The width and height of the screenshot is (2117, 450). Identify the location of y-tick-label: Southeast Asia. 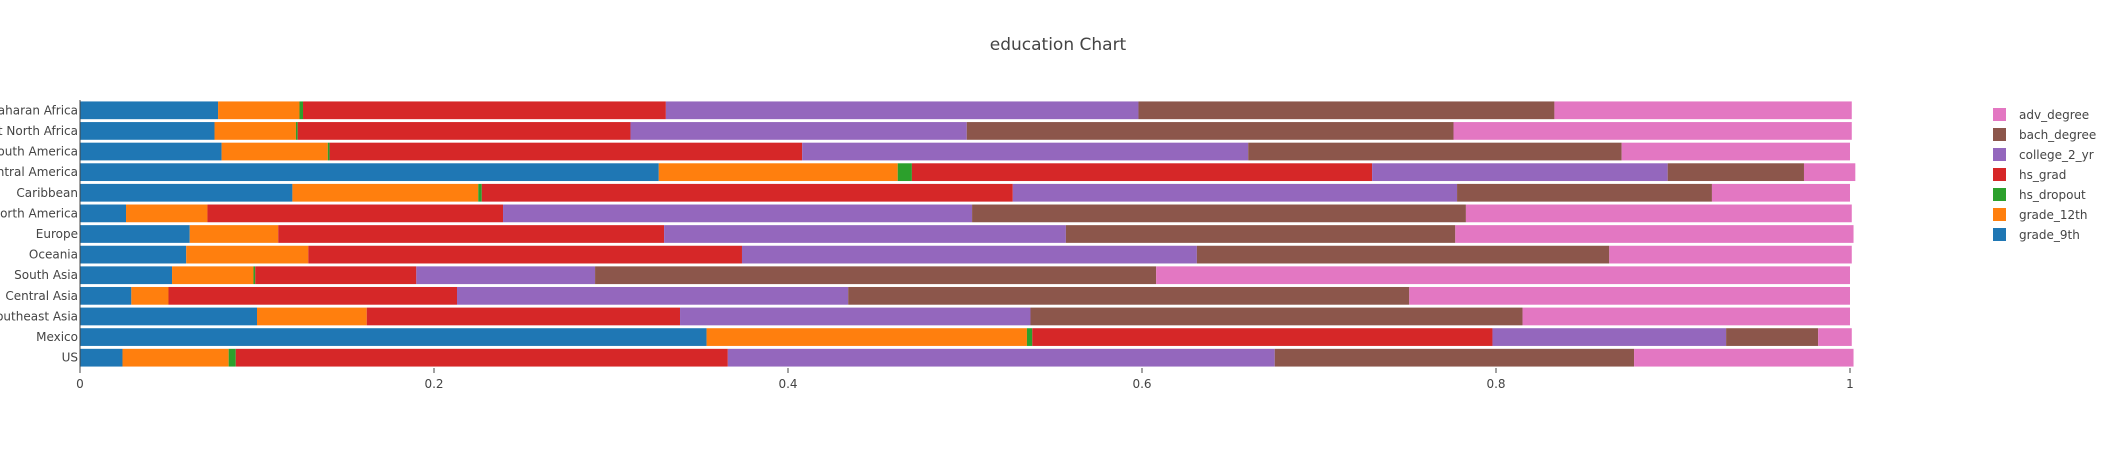
(39, 316).